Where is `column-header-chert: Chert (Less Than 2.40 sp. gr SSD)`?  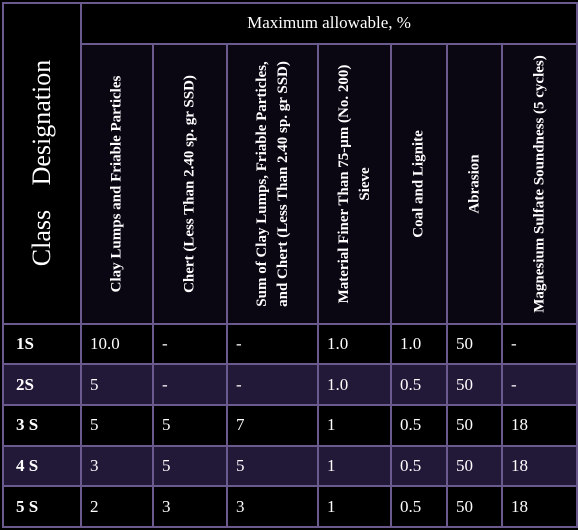
column-header-chert: Chert (Less Than 2.40 sp. gr SSD) is located at coordinates (190, 183).